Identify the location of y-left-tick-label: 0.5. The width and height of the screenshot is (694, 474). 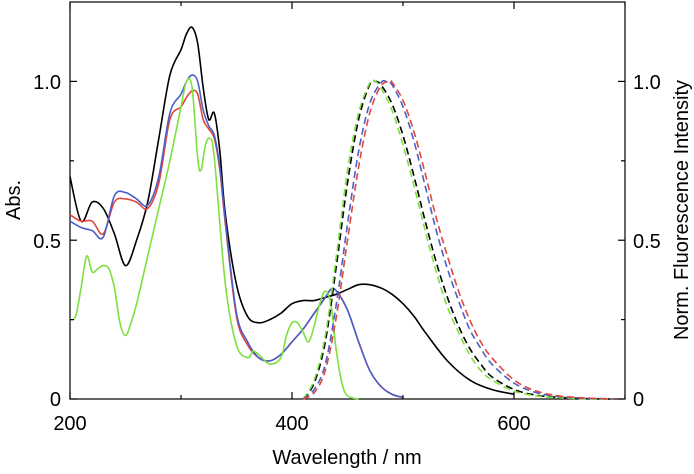
(47, 242).